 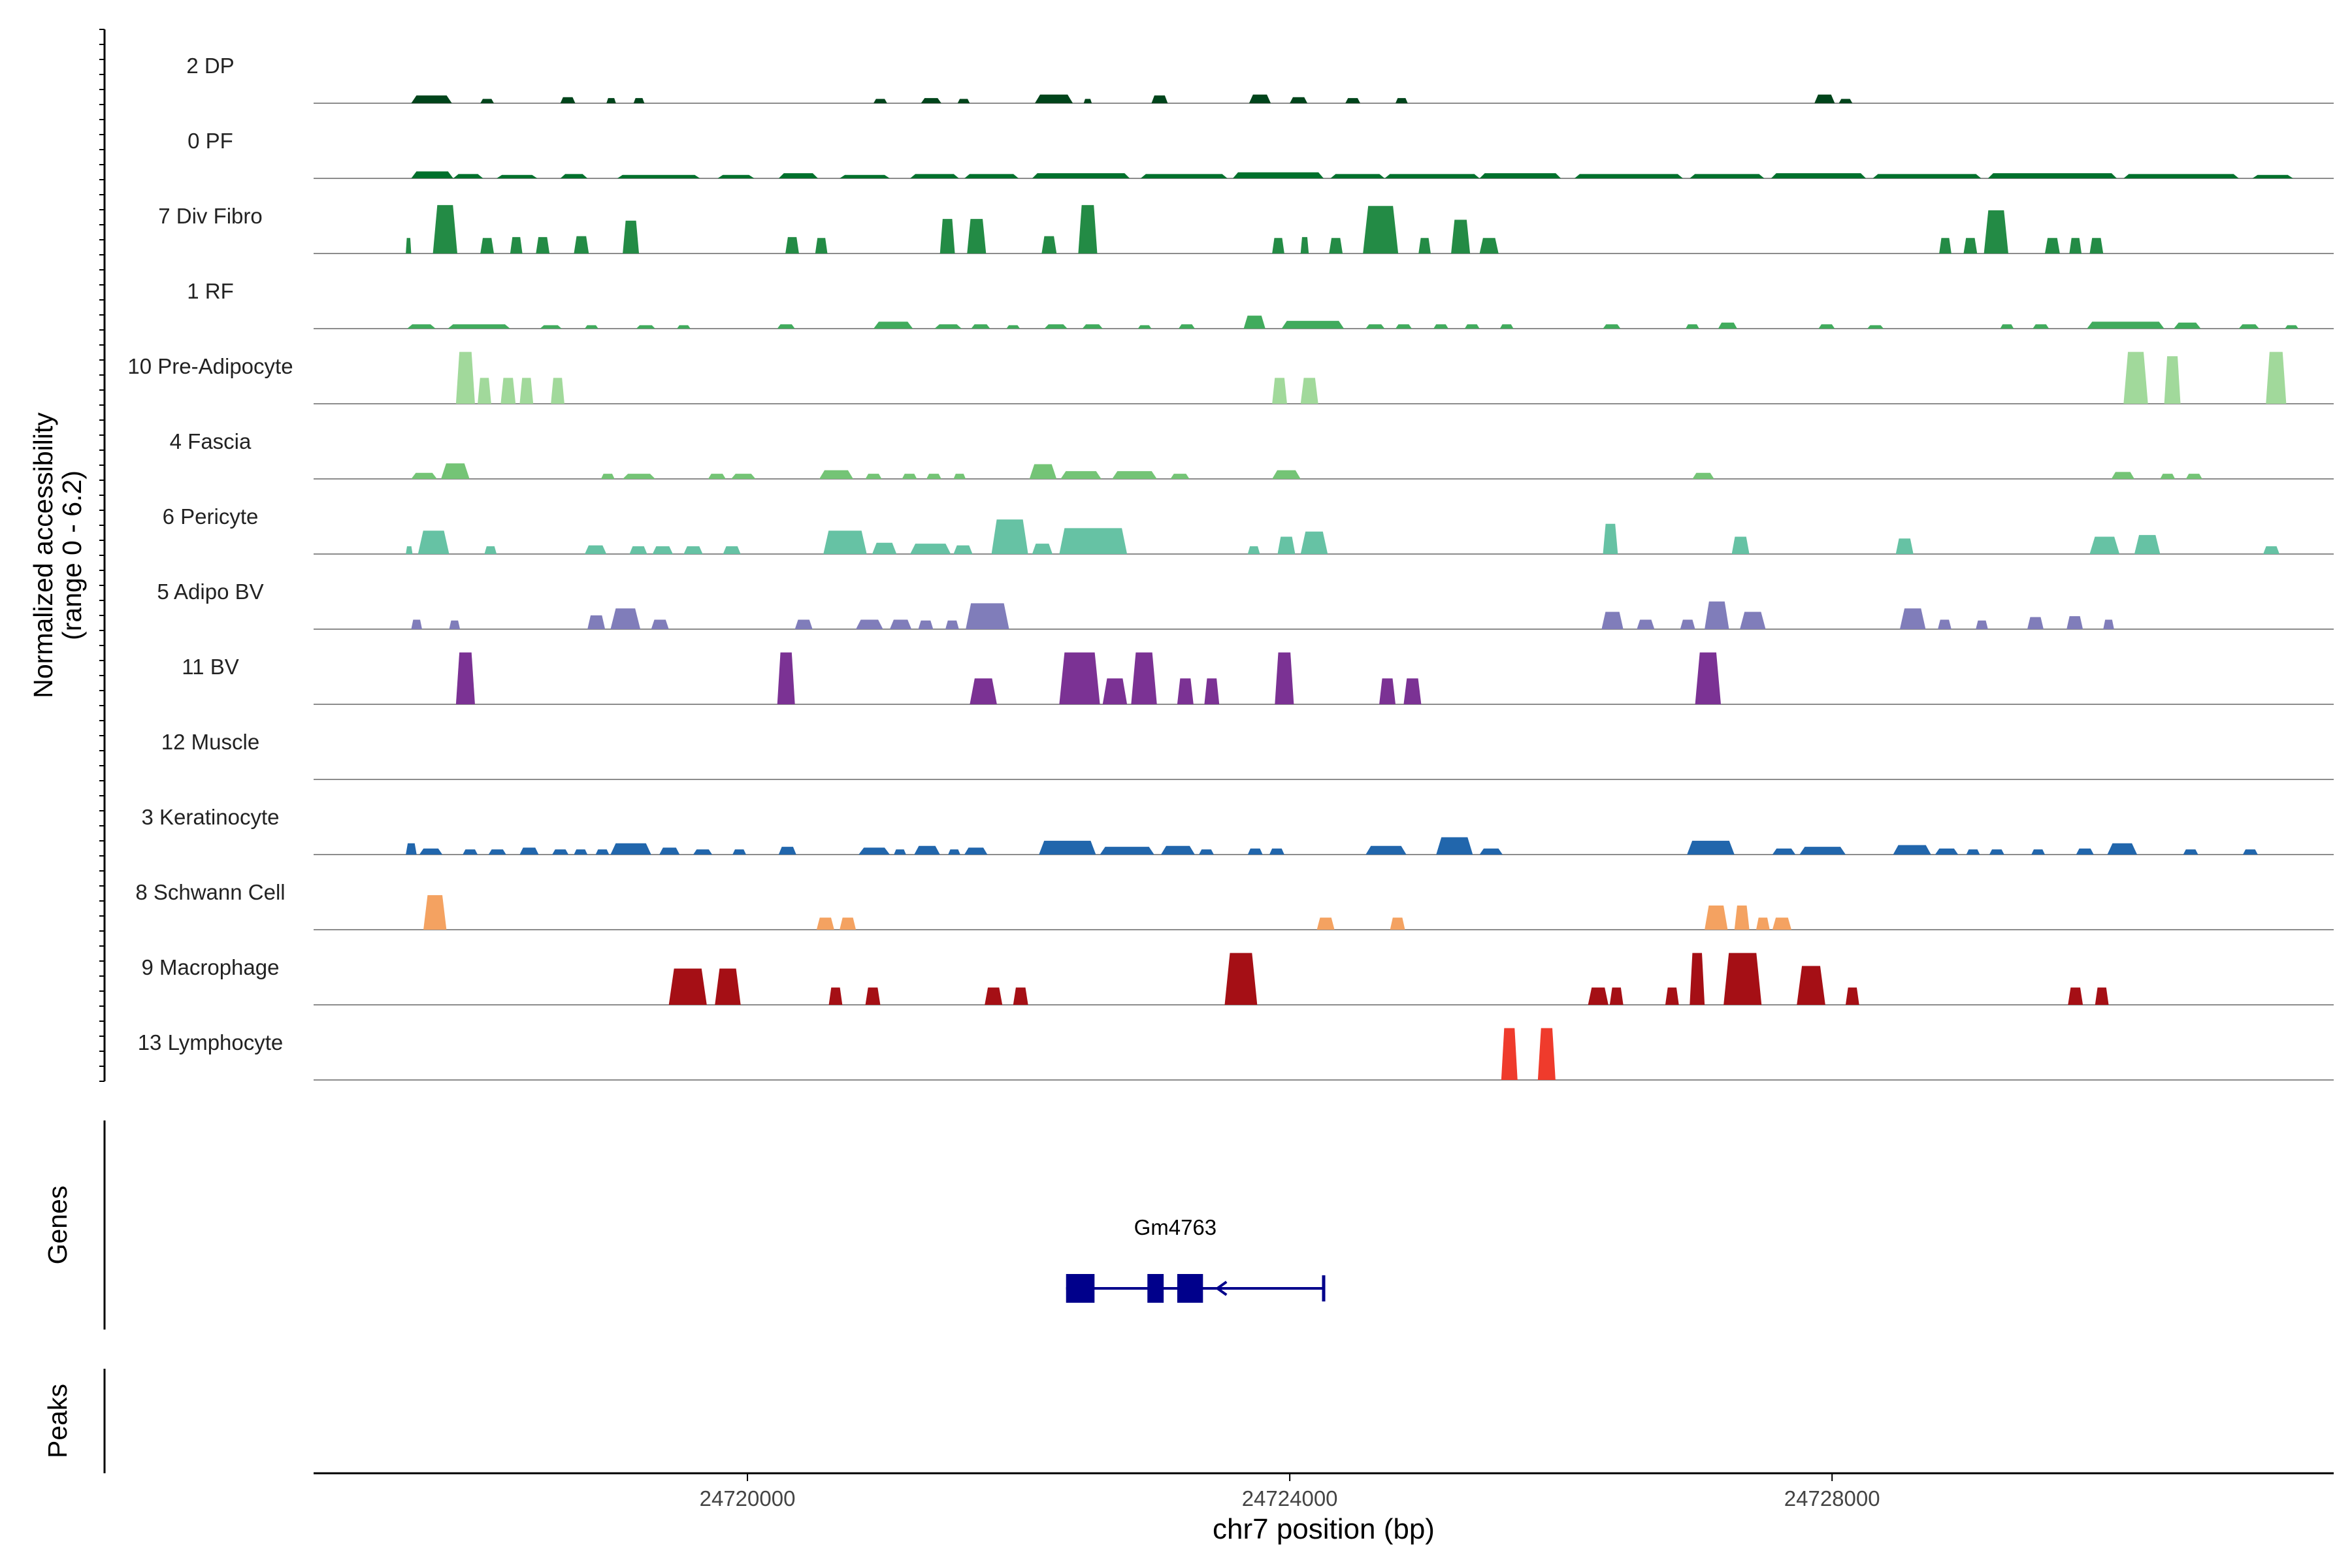 I want to click on track-label: 8 Schwann Cell, so click(x=210, y=892).